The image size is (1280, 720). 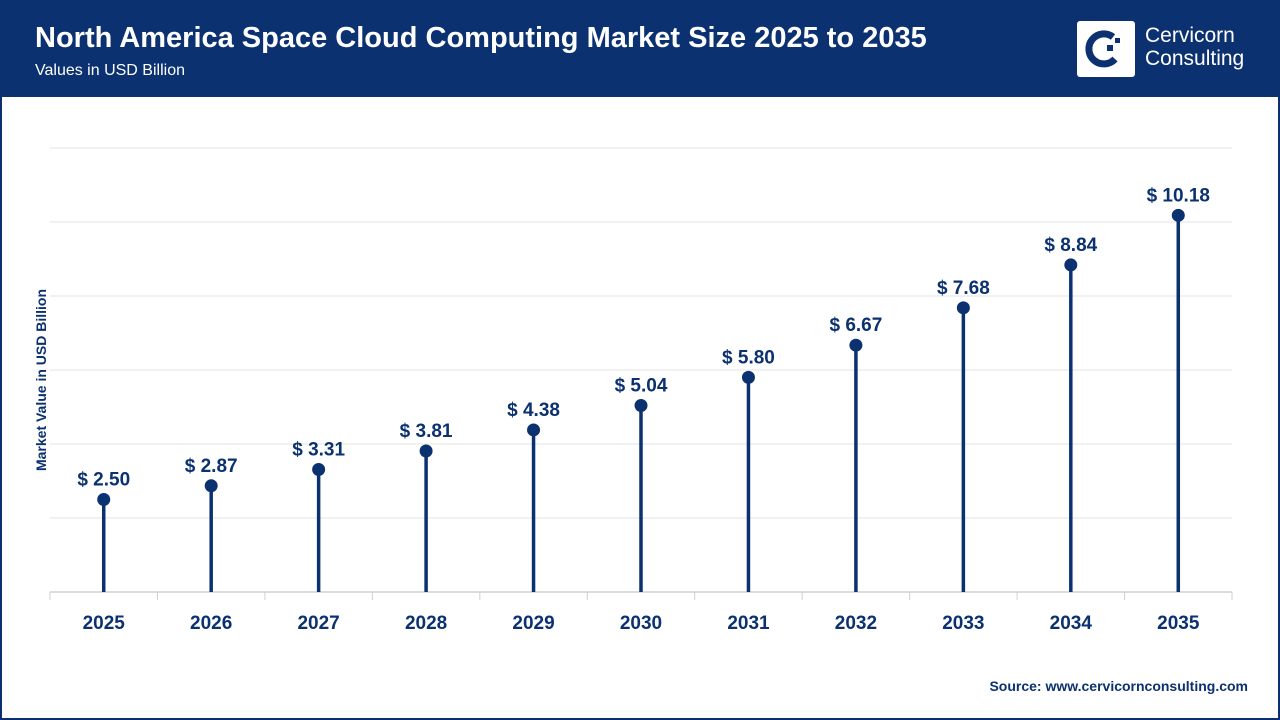 What do you see at coordinates (426, 623) in the screenshot?
I see `x-tick-label: 2028` at bounding box center [426, 623].